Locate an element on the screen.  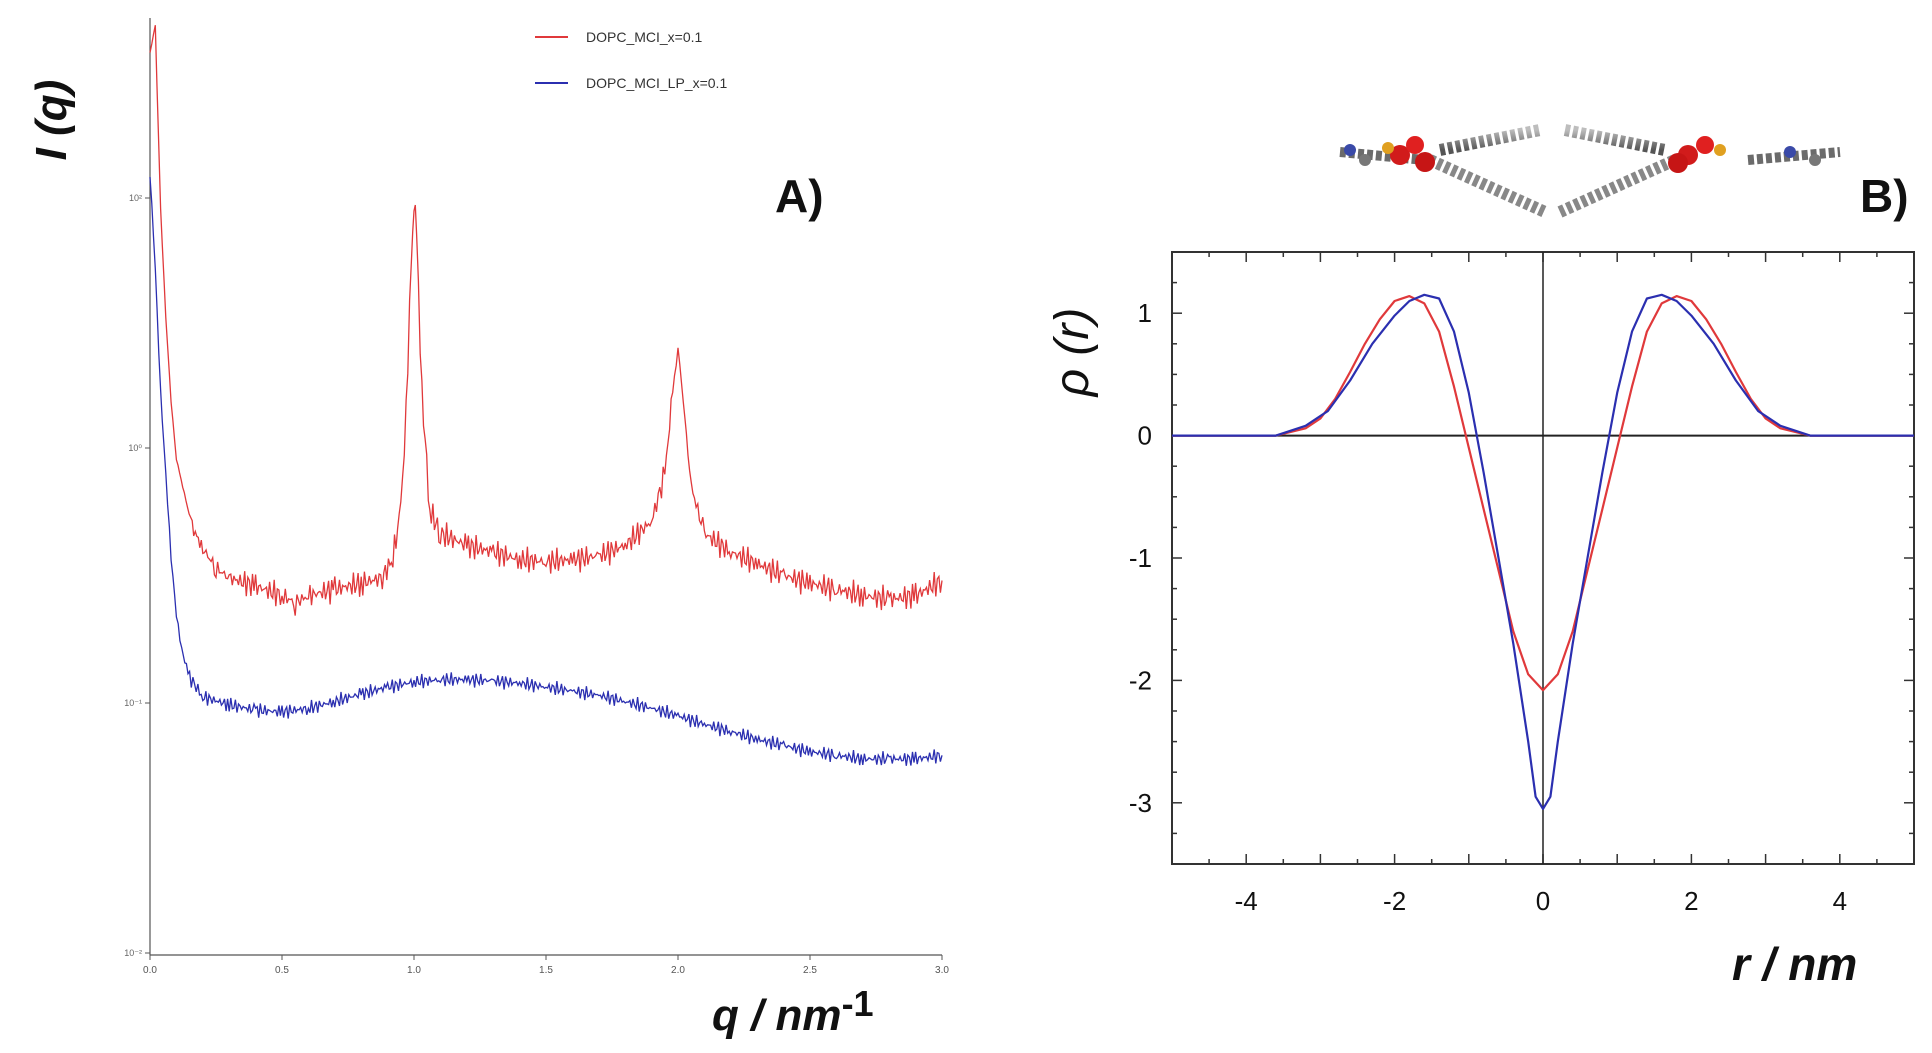
panel-b-y-tick-label: 1 is located at coordinates (1145, 313).